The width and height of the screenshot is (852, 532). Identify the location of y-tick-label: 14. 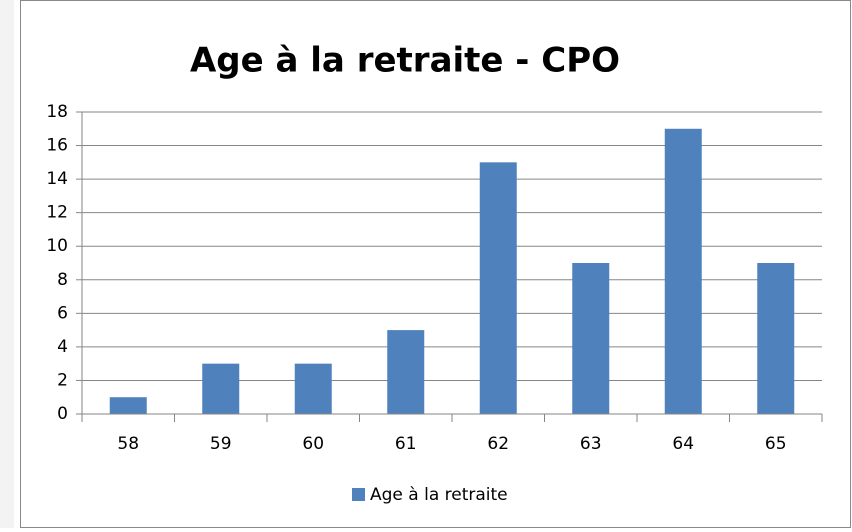
(57, 179).